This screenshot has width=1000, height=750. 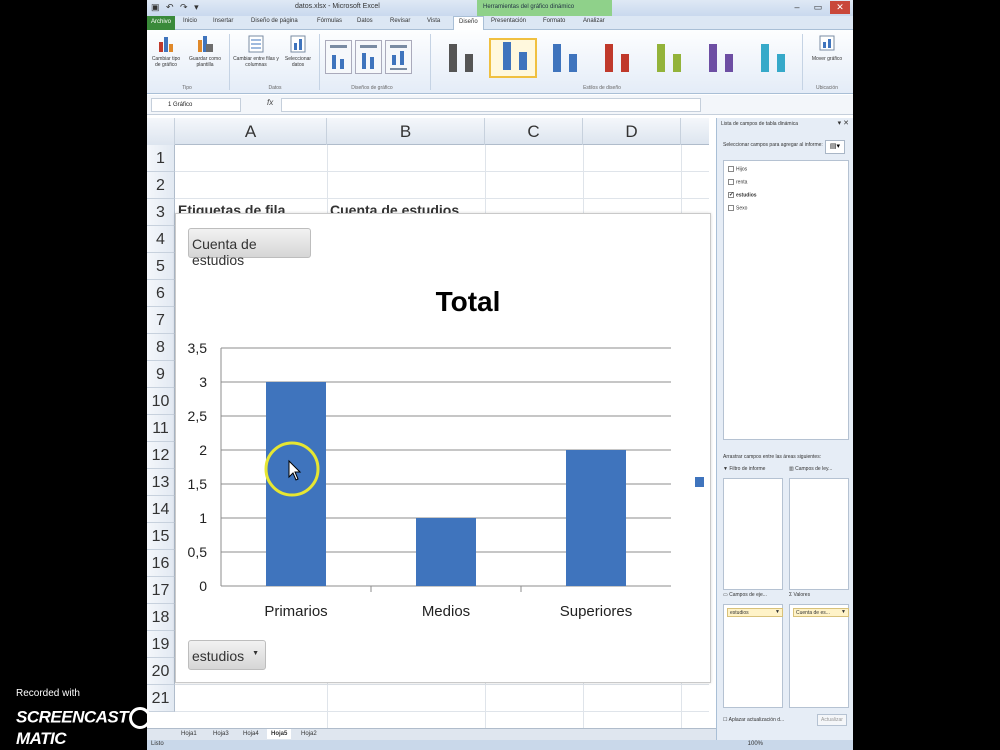 What do you see at coordinates (232, 208) in the screenshot?
I see `cell-a3: Etiquetas de fila` at bounding box center [232, 208].